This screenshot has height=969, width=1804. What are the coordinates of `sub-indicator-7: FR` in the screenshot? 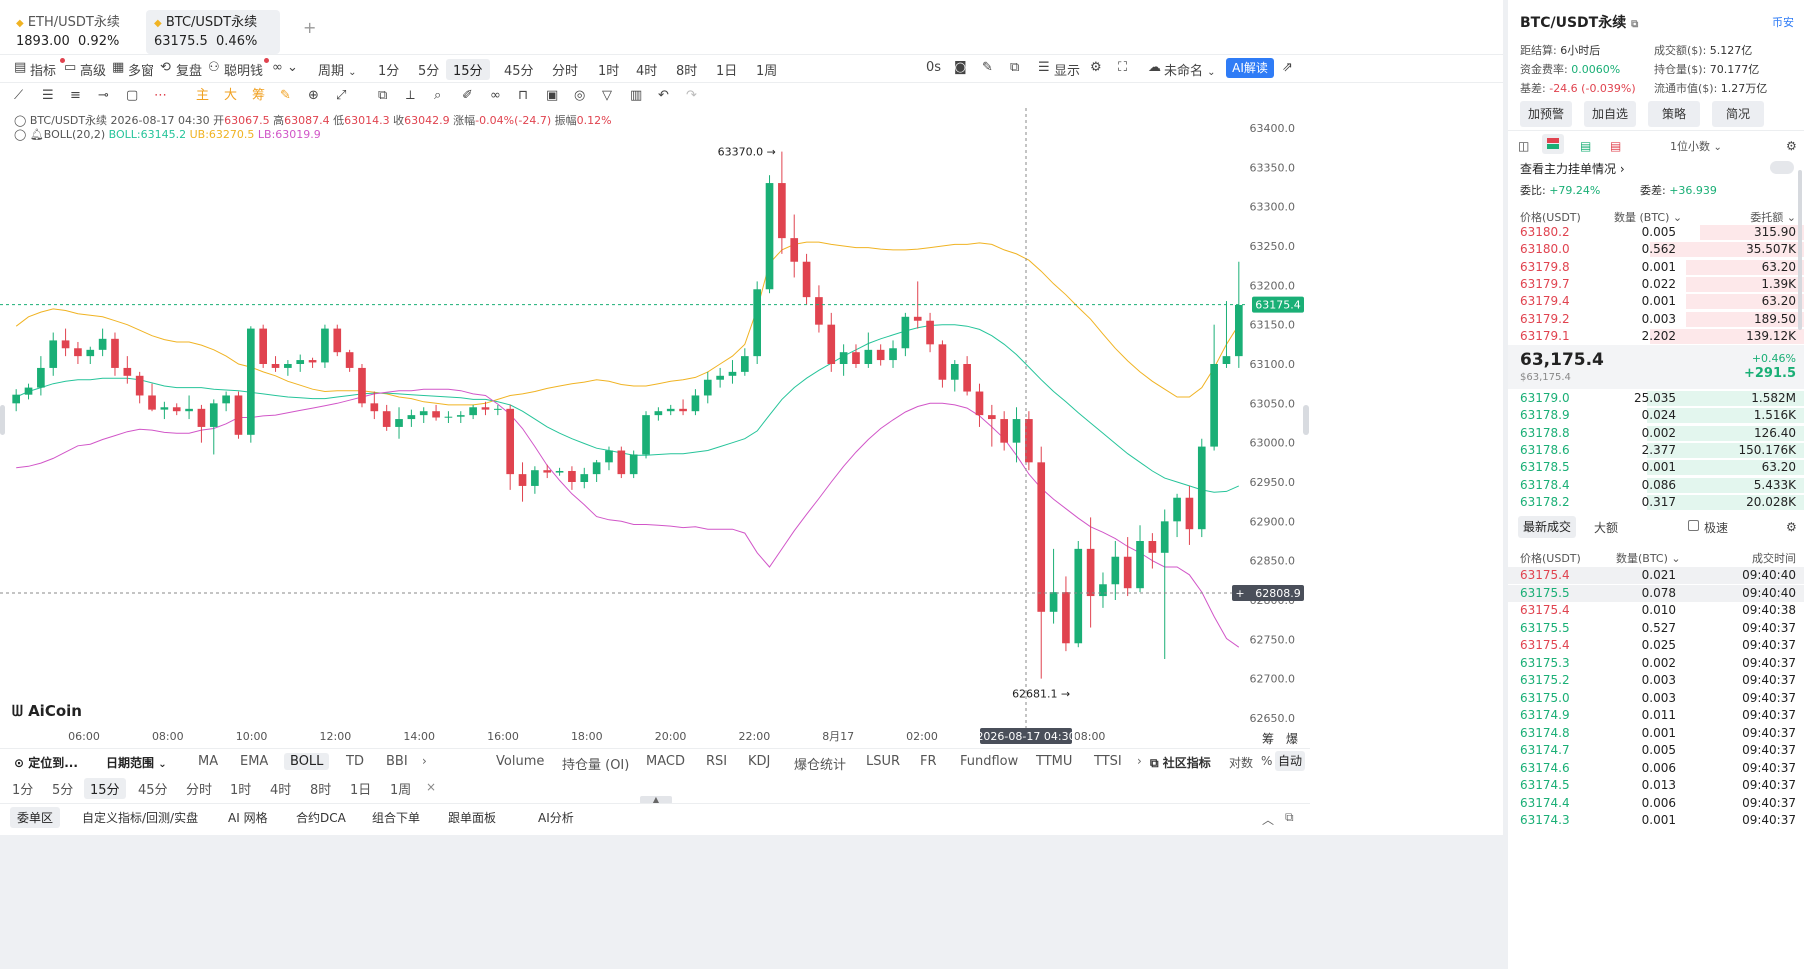 It's located at (928, 761).